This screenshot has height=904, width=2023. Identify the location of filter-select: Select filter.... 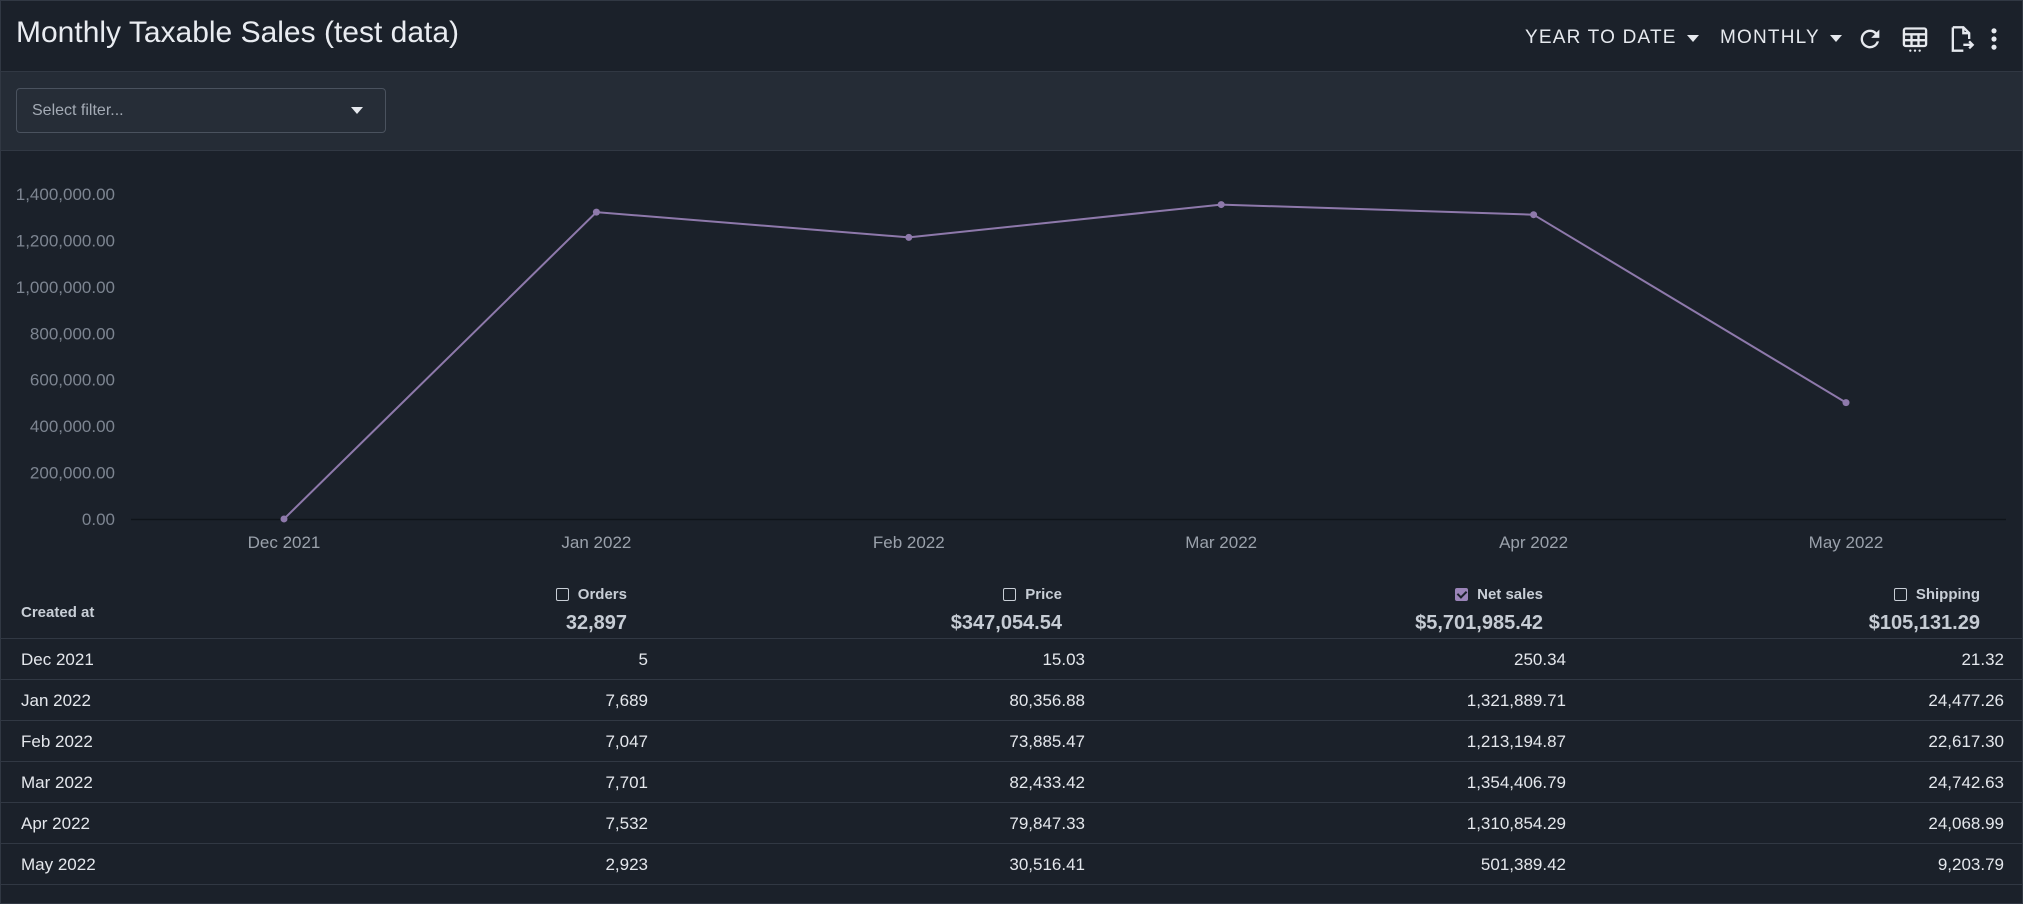
(201, 110).